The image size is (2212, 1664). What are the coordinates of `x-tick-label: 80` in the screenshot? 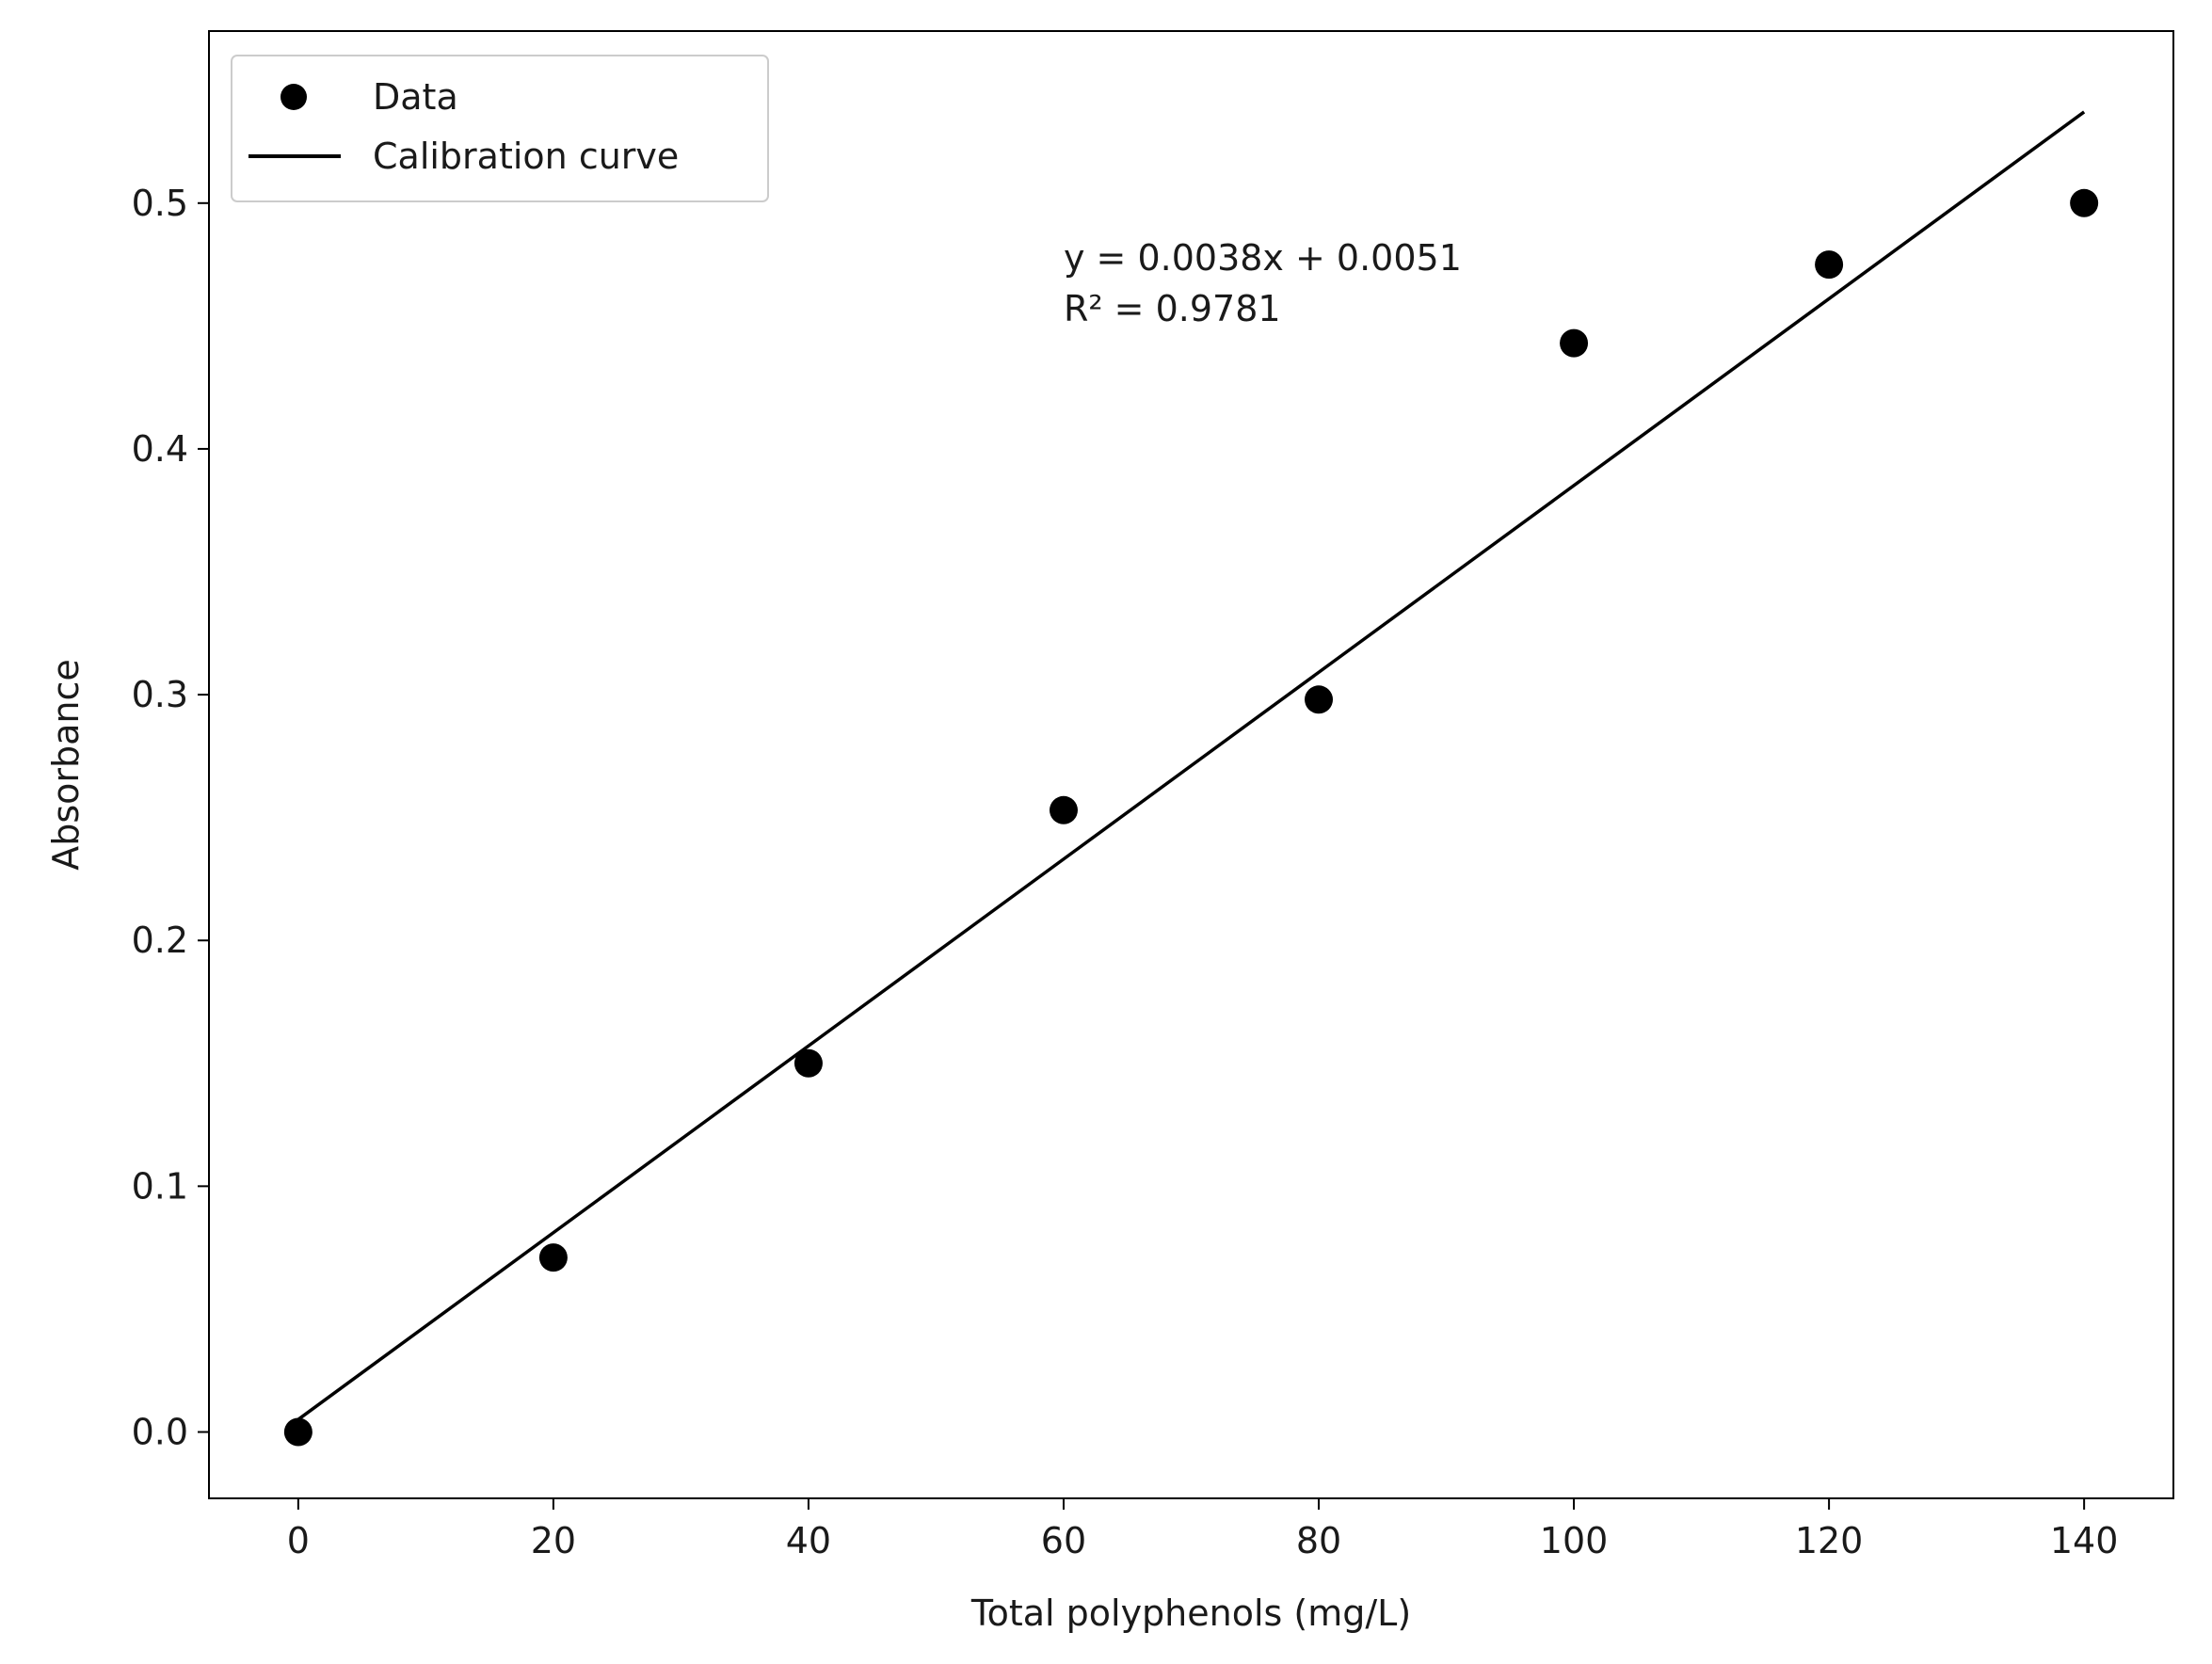 It's located at (1318, 1540).